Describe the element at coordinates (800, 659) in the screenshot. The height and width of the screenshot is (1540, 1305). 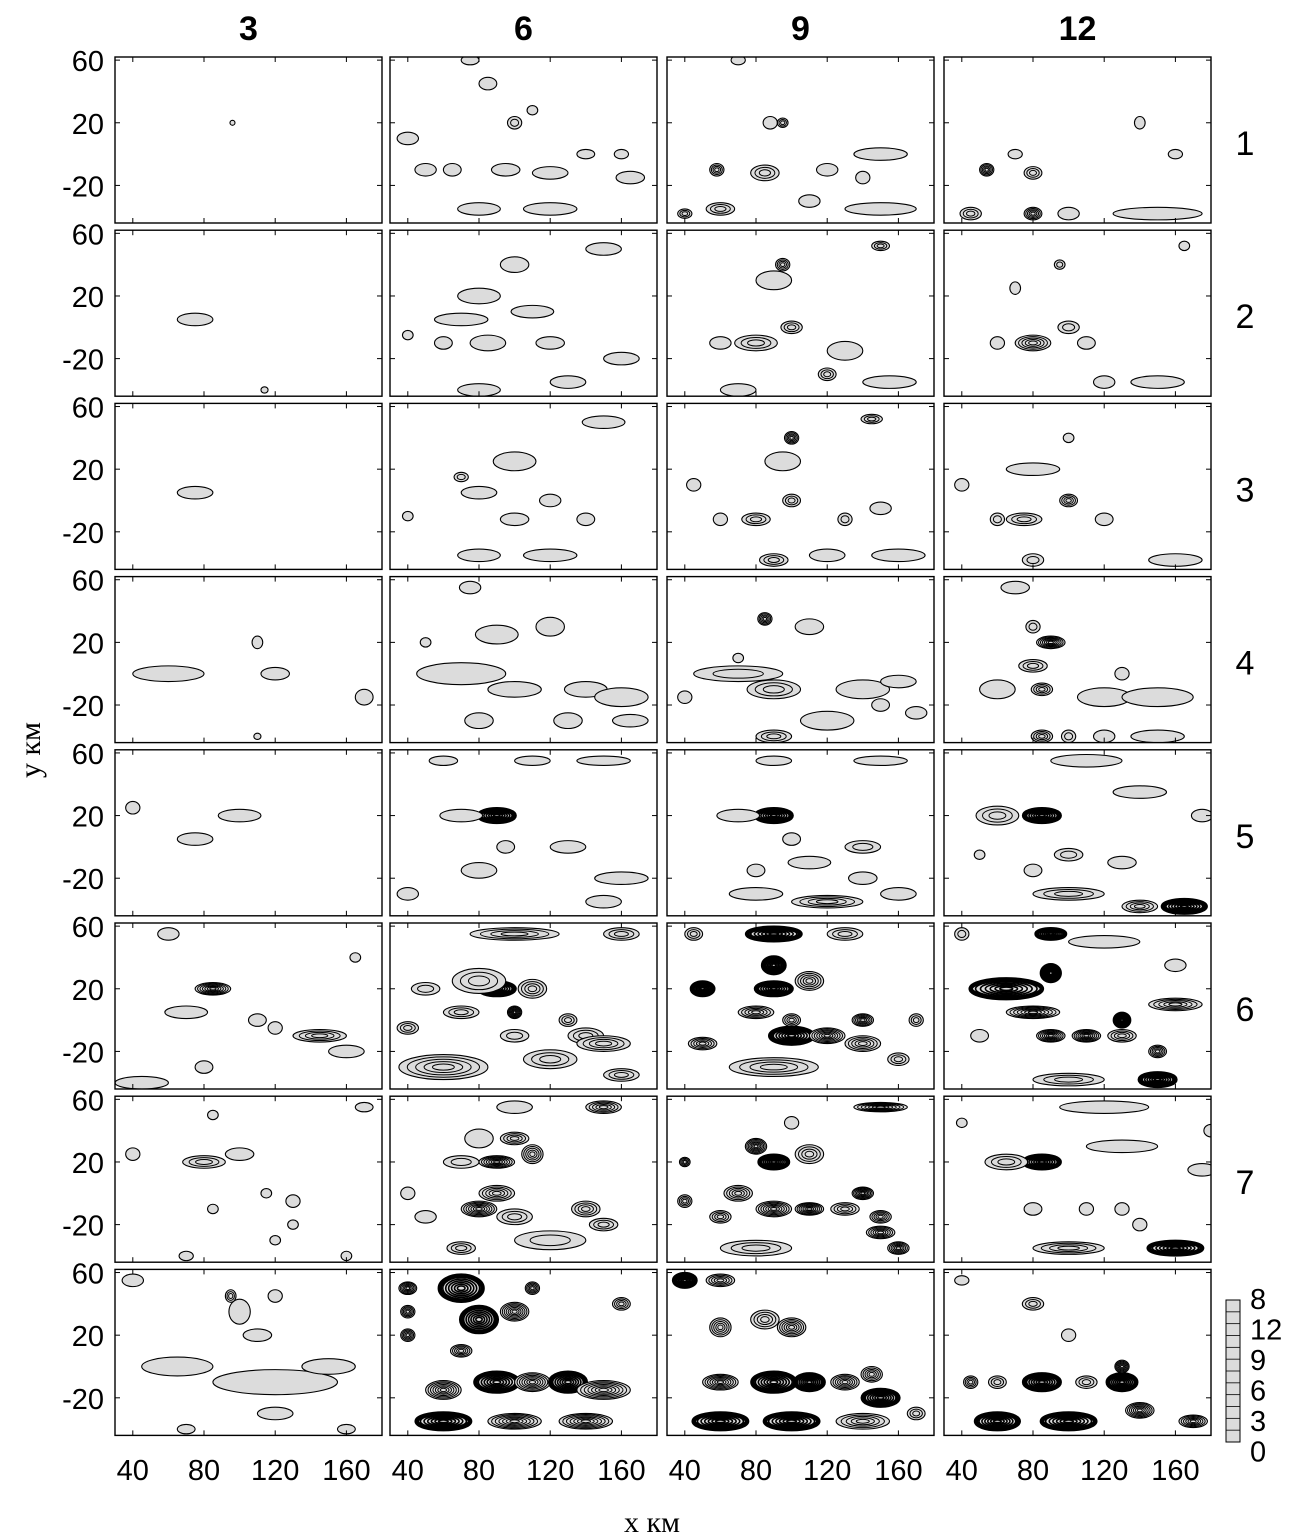
I see `panel-r4-c9` at that location.